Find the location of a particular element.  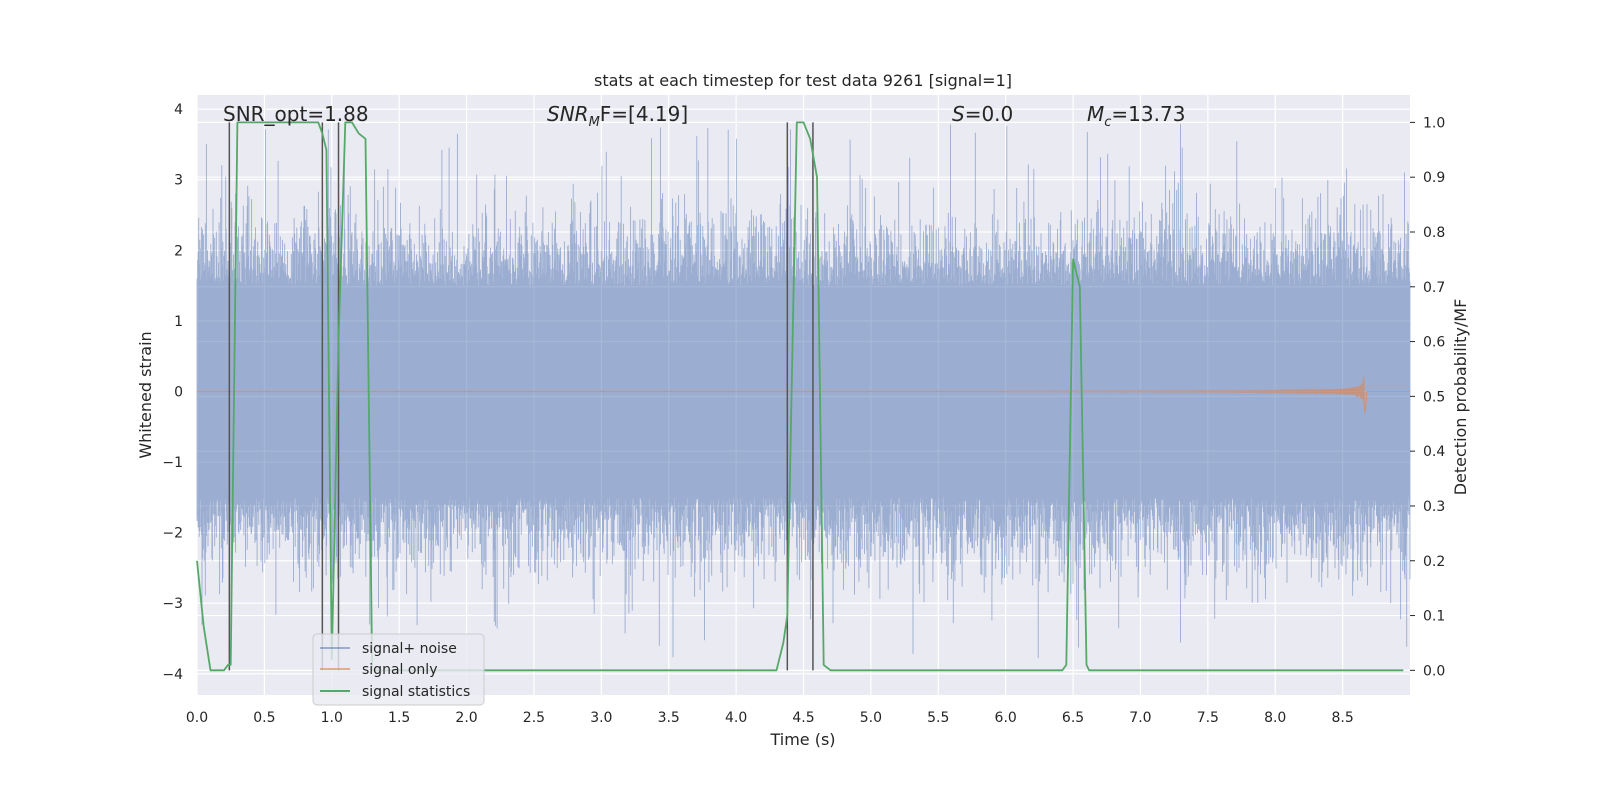

x-tick-label: 5.0 is located at coordinates (871, 718).